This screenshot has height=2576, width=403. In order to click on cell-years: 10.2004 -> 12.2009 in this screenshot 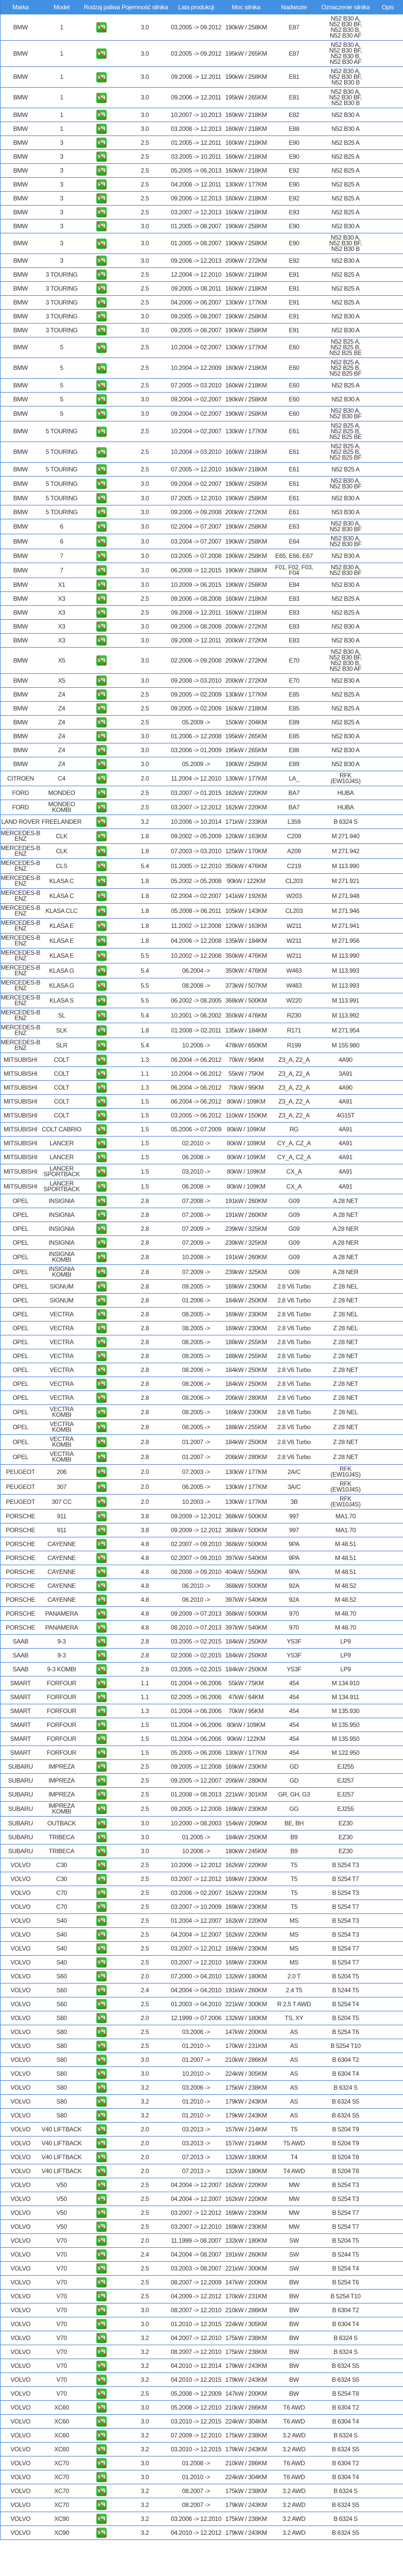, I will do `click(196, 369)`.